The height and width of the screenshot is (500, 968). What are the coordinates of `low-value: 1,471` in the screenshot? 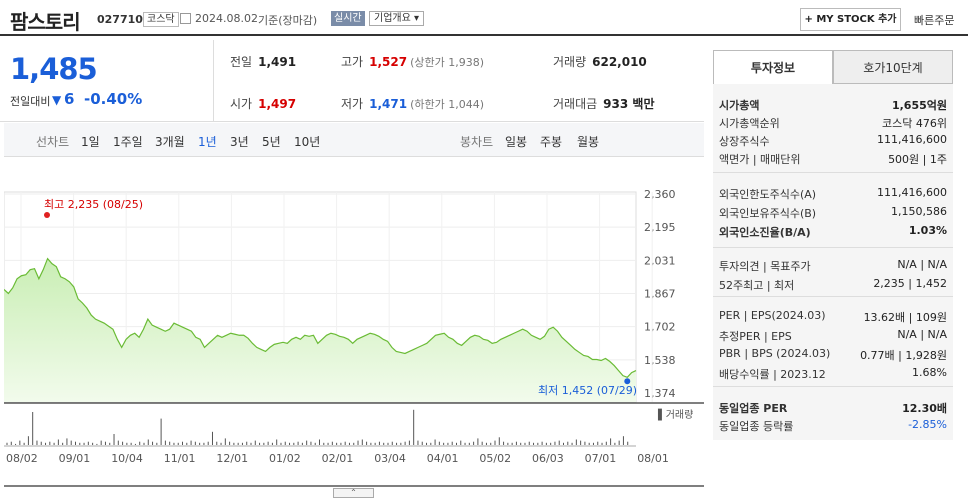 It's located at (388, 104).